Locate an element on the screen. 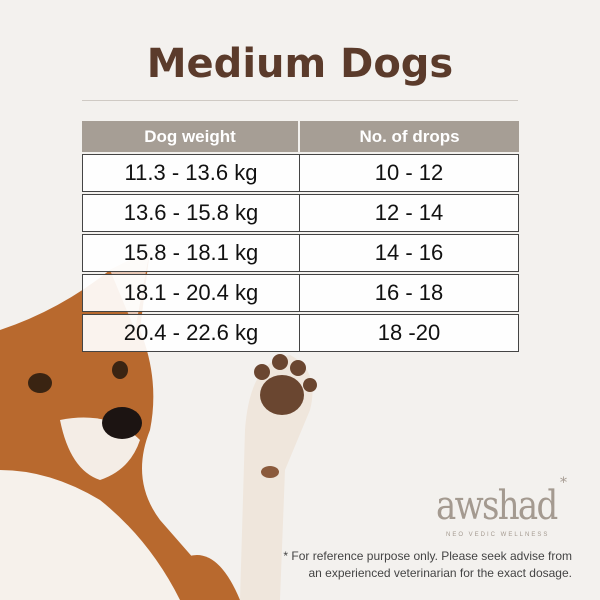  table-row: 11.3 - 13.6 kg 10 - 12 is located at coordinates (300, 173).